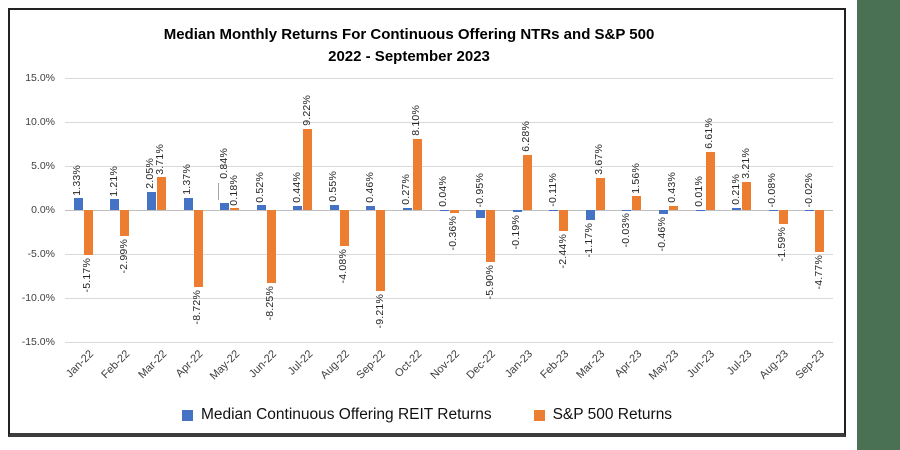 The image size is (900, 450). Describe the element at coordinates (262, 364) in the screenshot. I see `x-tick-label: Jun-22` at that location.